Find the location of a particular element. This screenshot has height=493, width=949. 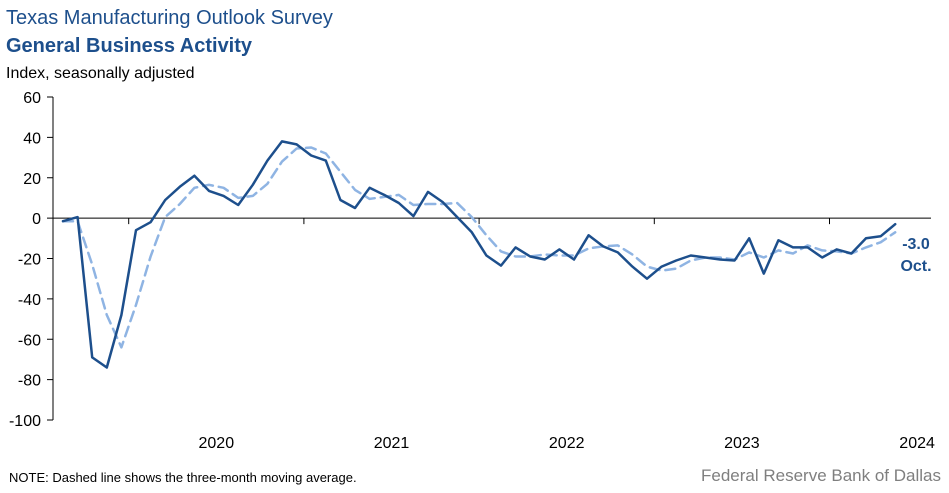

chart-title: Texas Manufacturing Outlook Survey is located at coordinates (169, 18).